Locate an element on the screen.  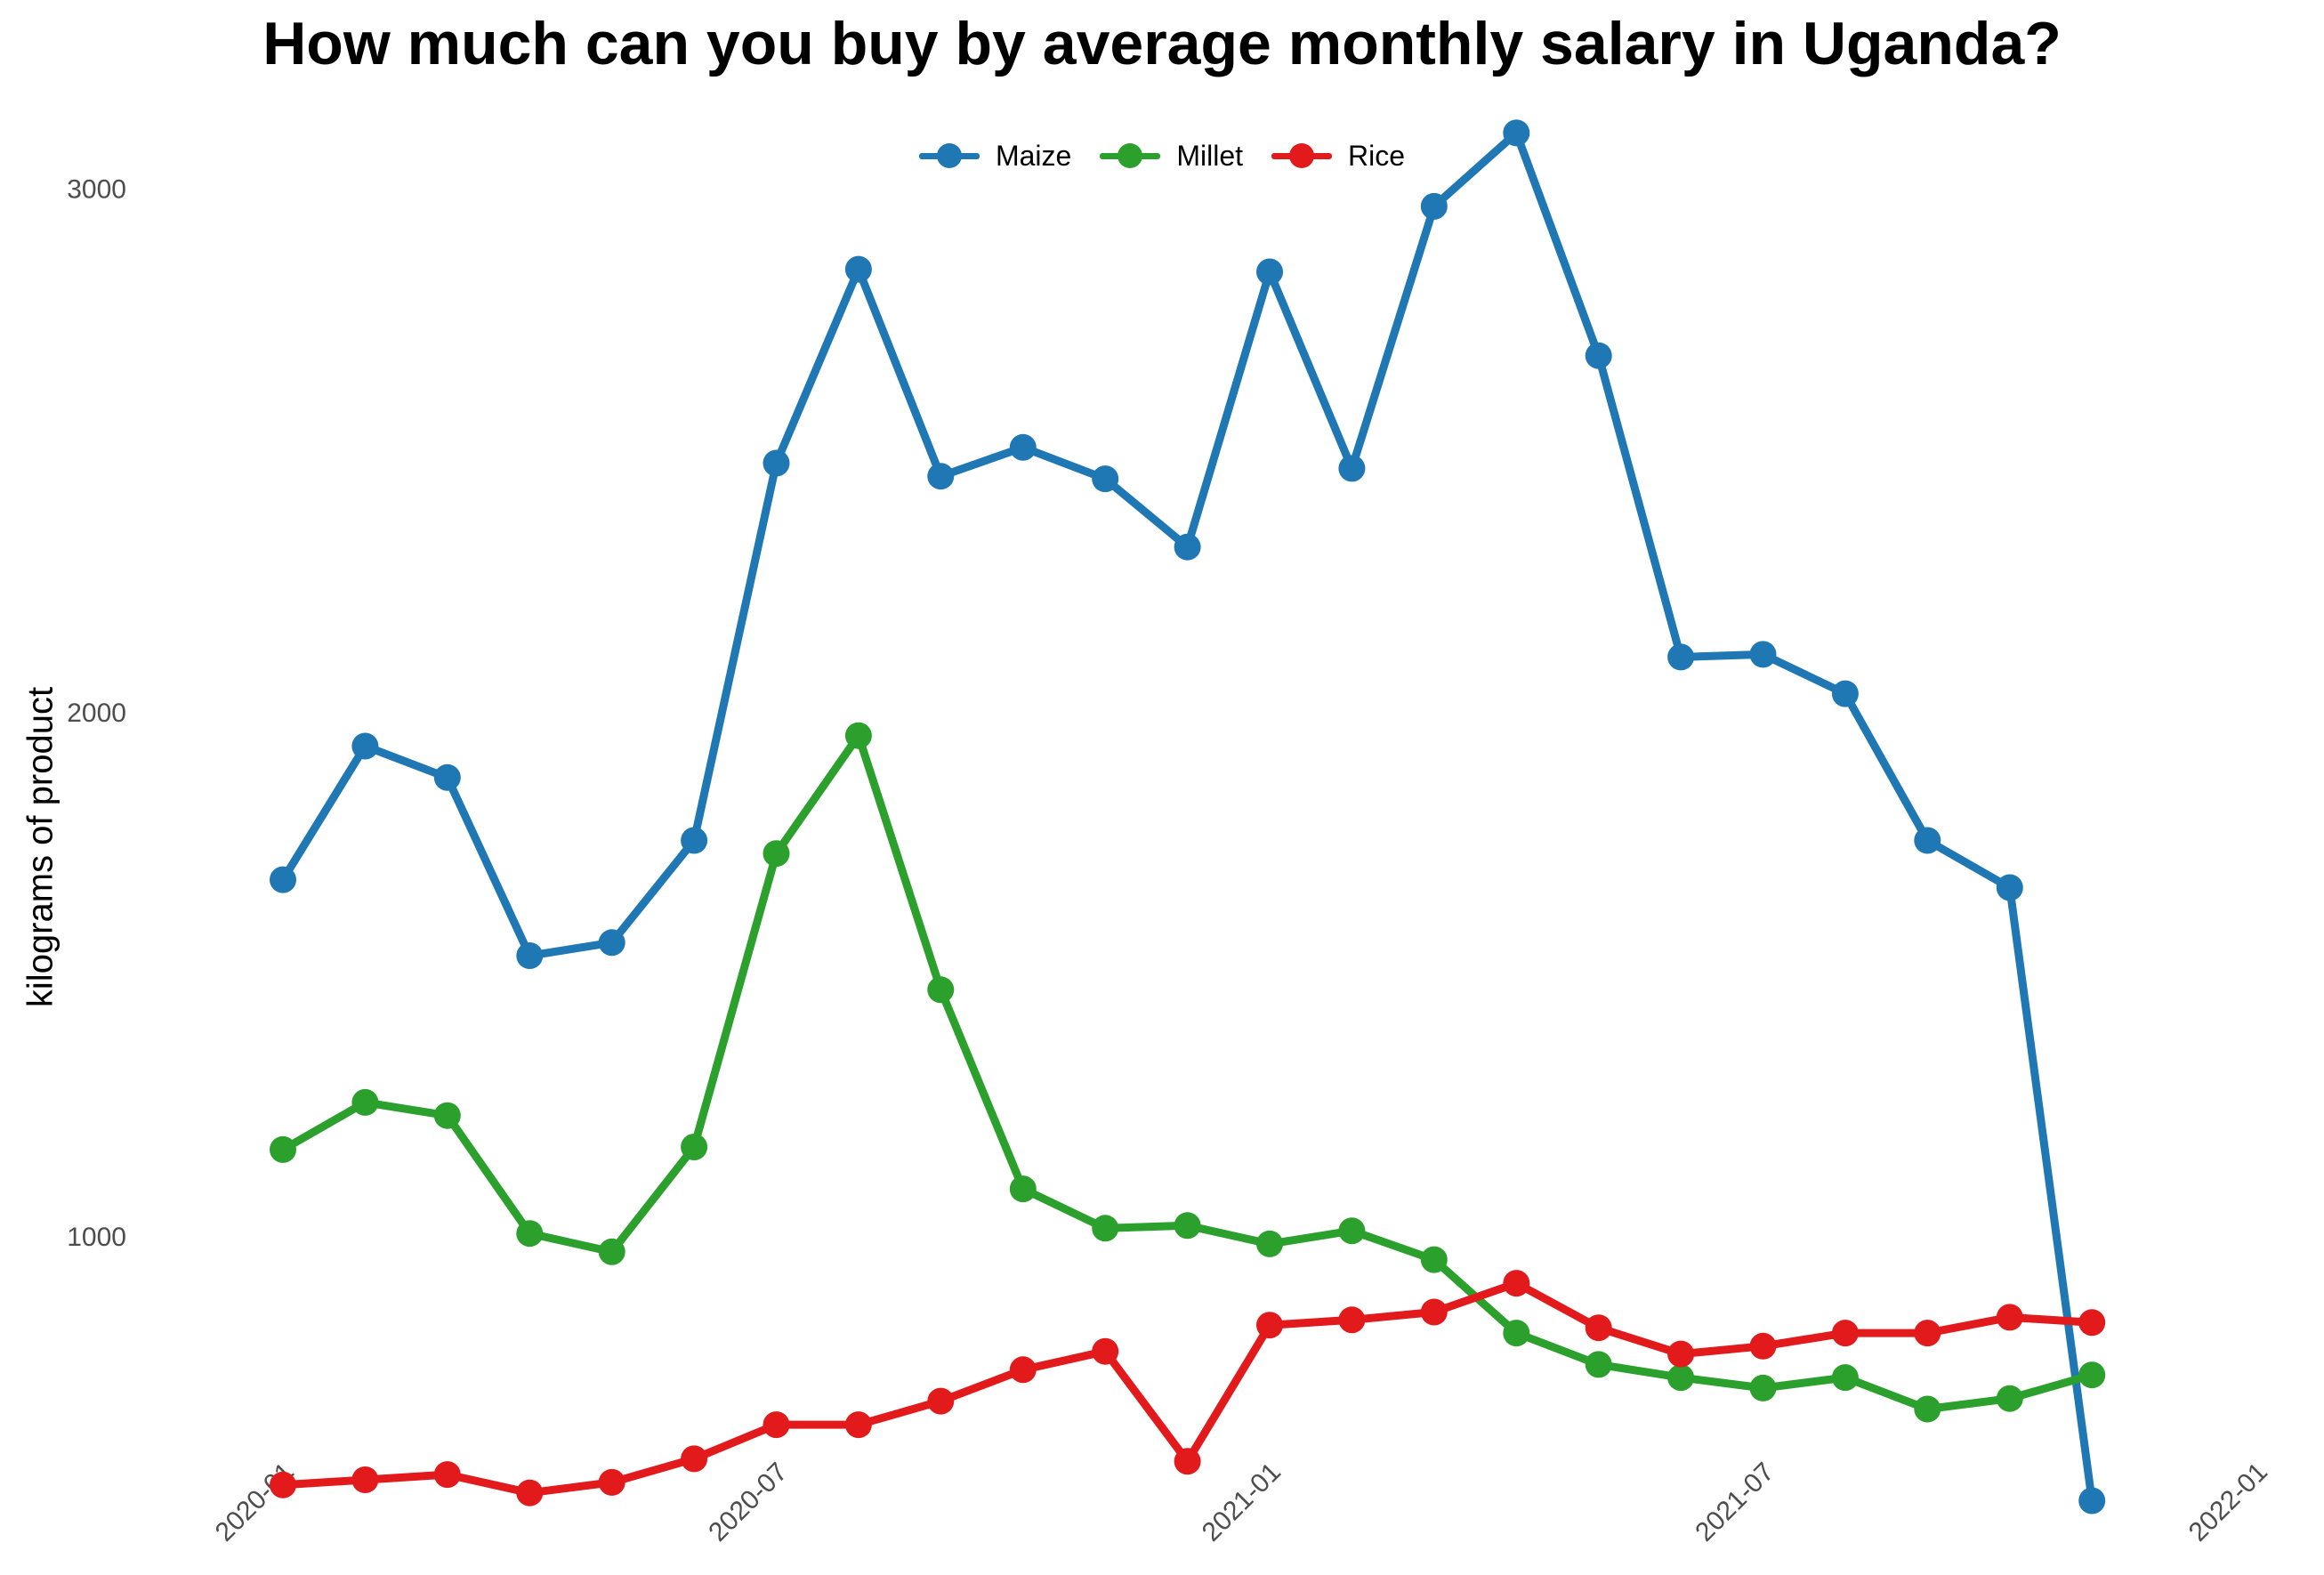
x-tick-label: 2020-01 is located at coordinates (255, 1502).